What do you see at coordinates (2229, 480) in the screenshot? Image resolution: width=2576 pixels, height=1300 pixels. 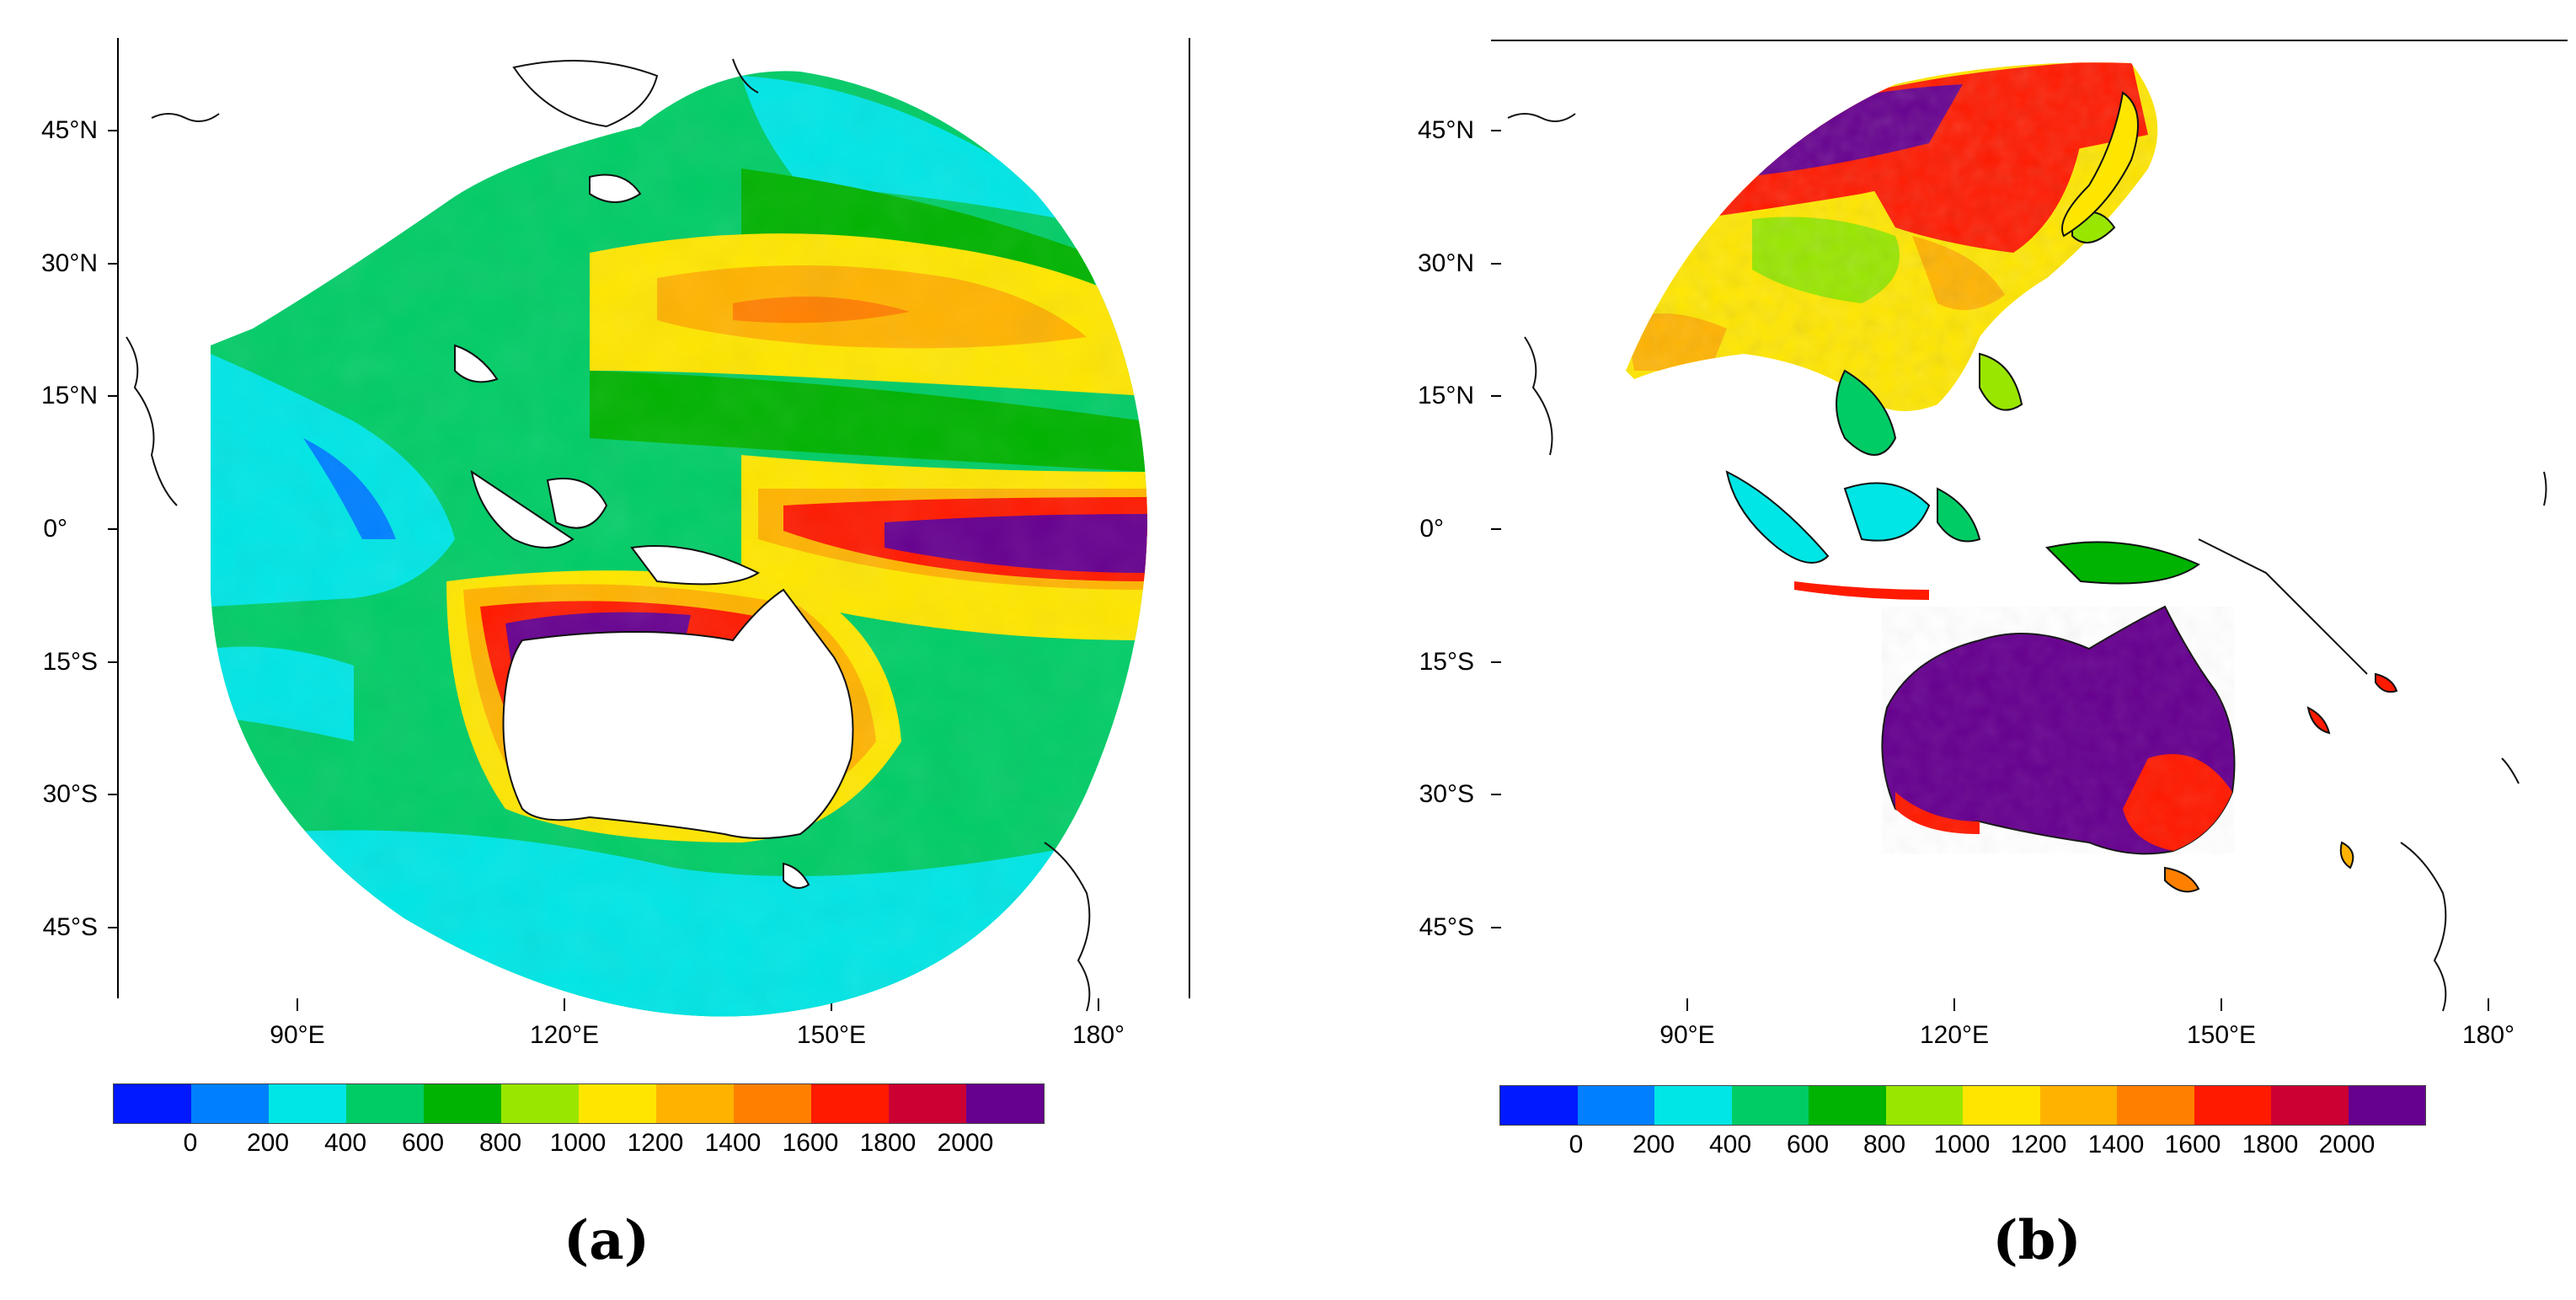 I see `japan-b` at bounding box center [2229, 480].